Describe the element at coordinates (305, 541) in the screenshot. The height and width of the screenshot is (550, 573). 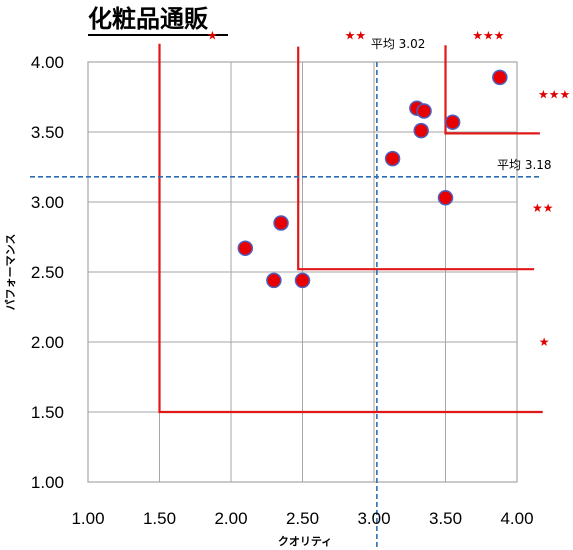
I see `x-axis-label: クオリティ` at that location.